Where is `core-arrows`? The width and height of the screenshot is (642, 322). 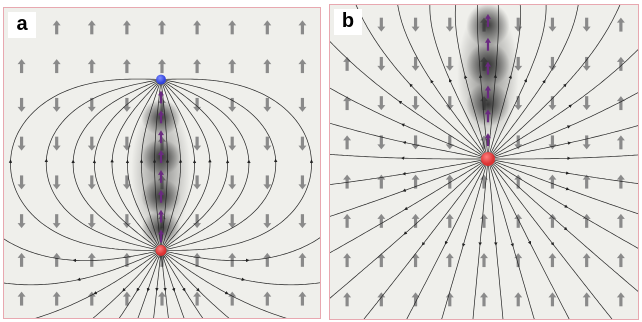
core-arrows is located at coordinates (487, 80).